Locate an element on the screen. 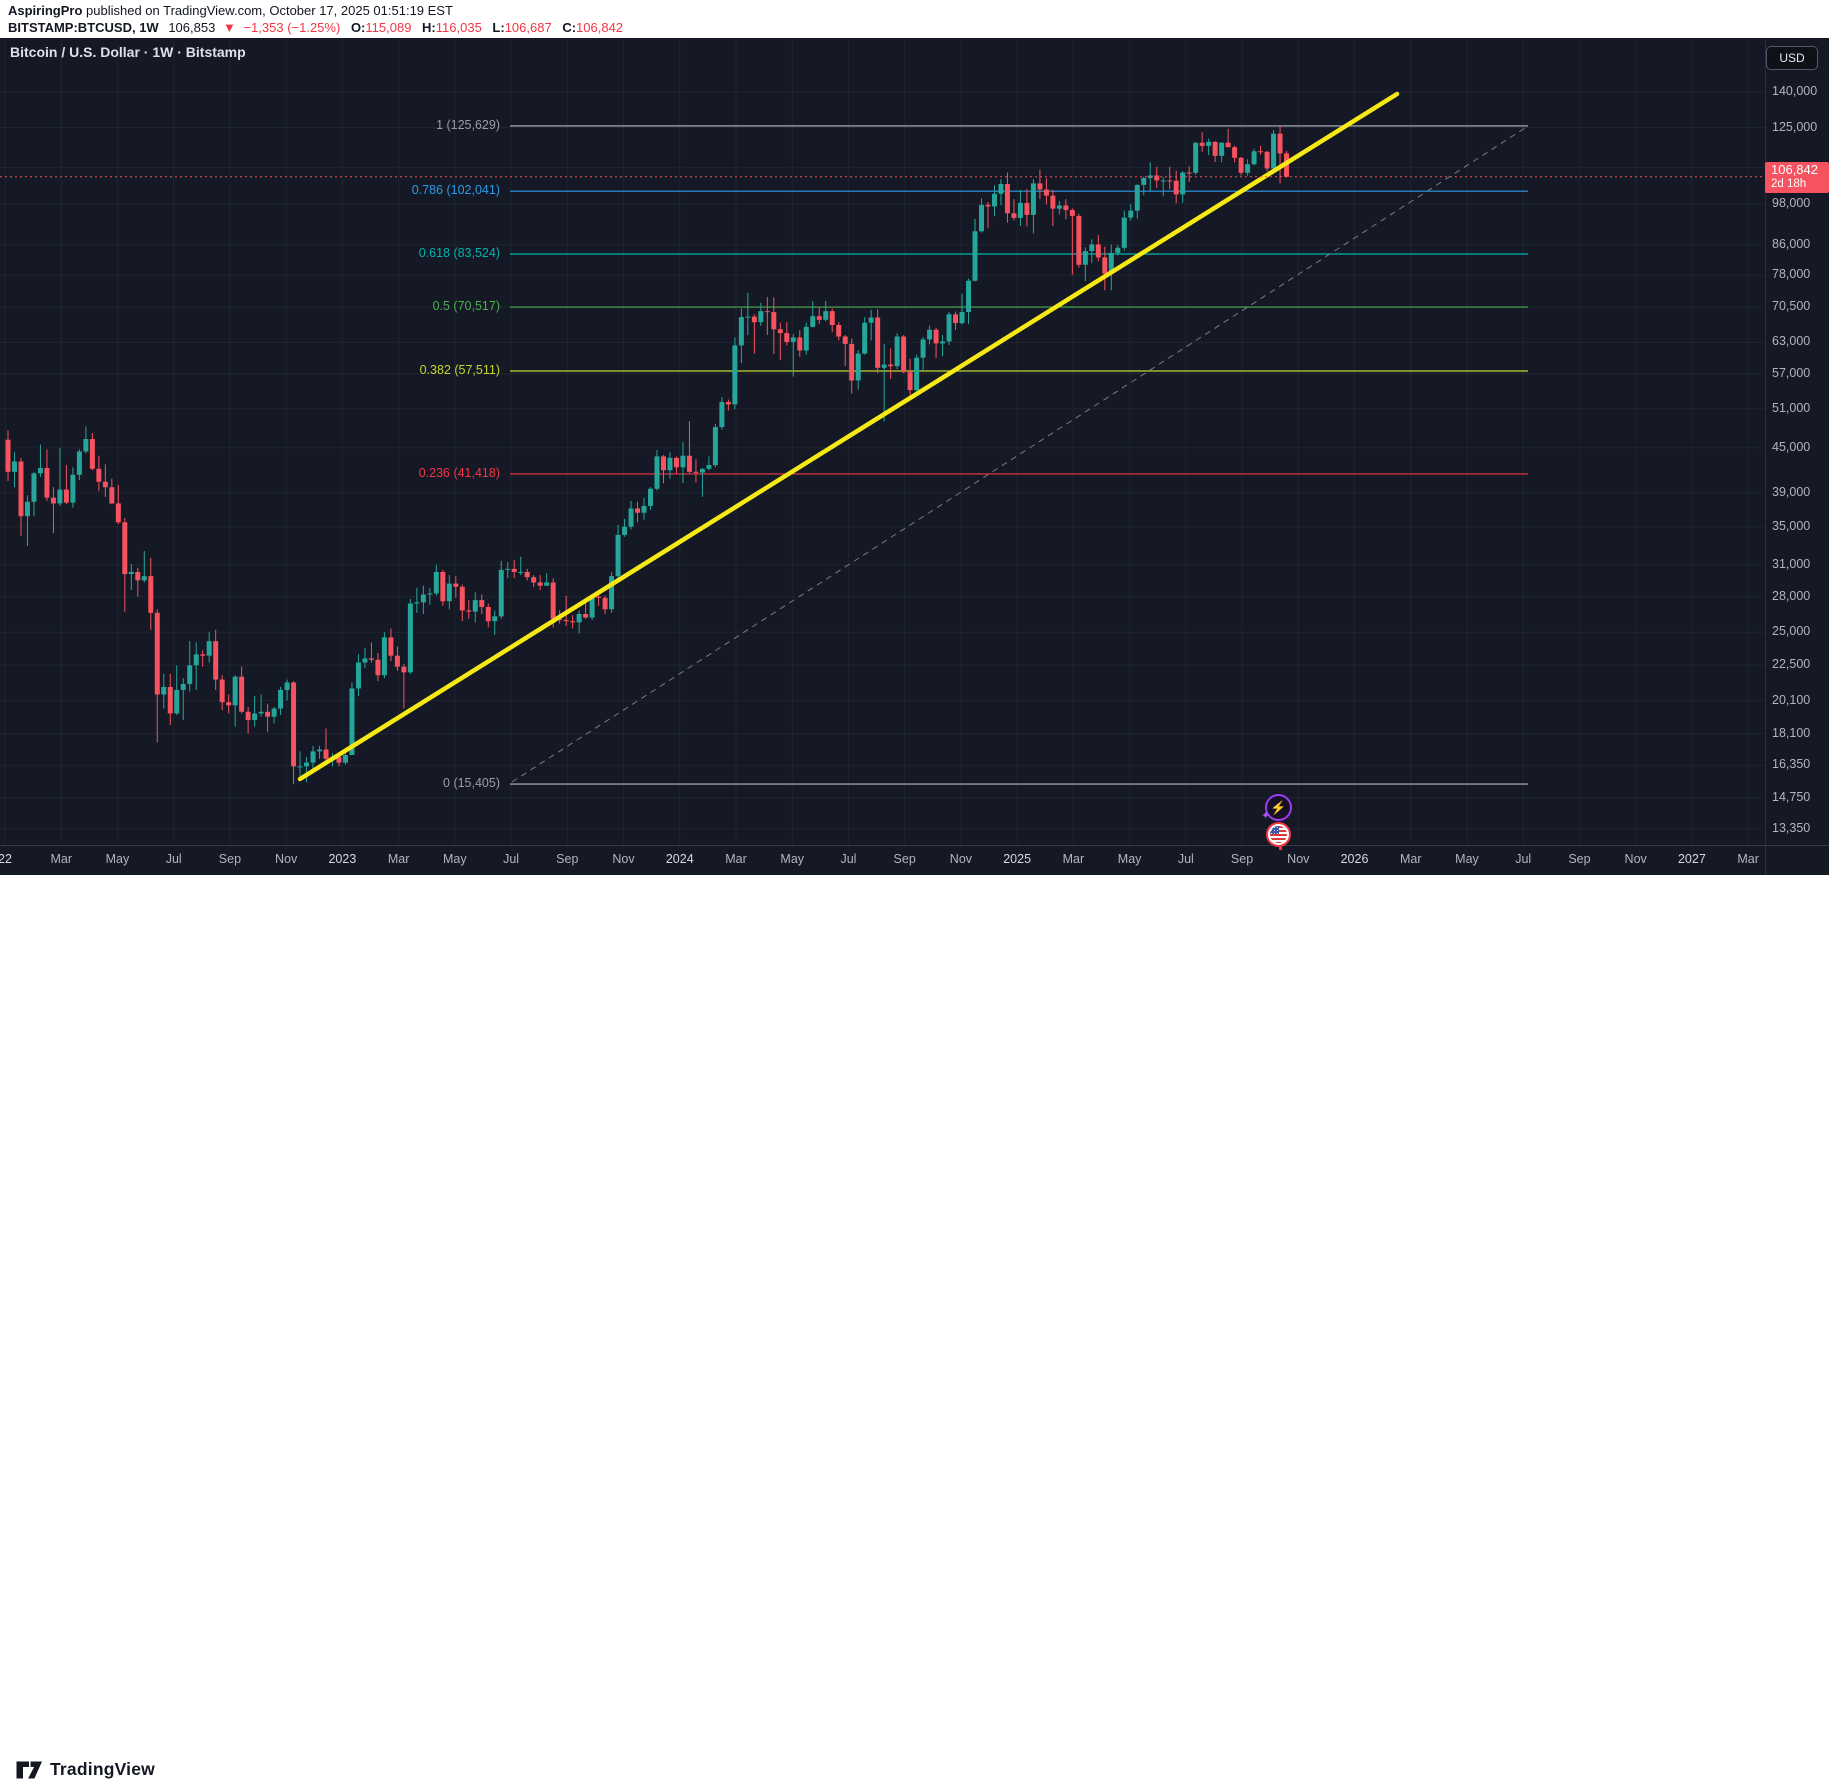  price-tick: 13,350 is located at coordinates (1791, 827).